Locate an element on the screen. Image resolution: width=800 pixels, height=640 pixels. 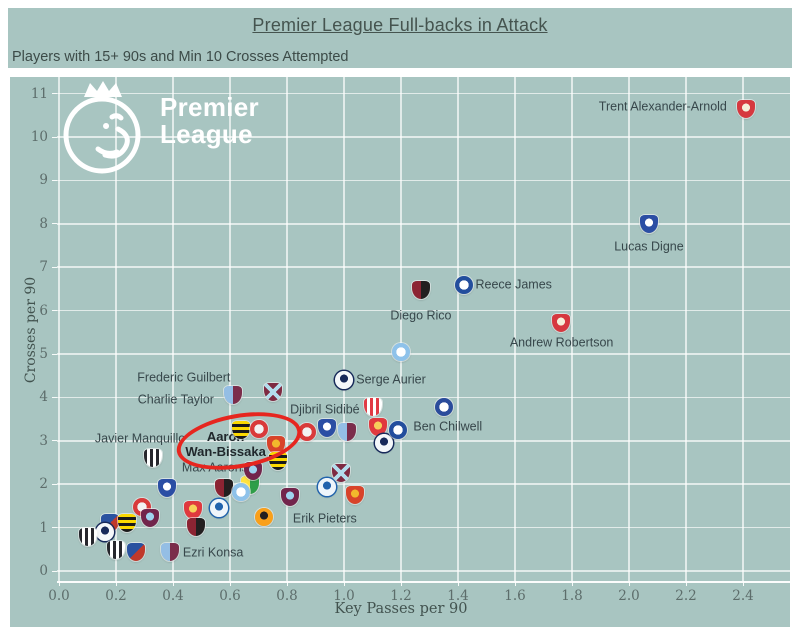
y-tick-label: 9 is located at coordinates (43, 180).